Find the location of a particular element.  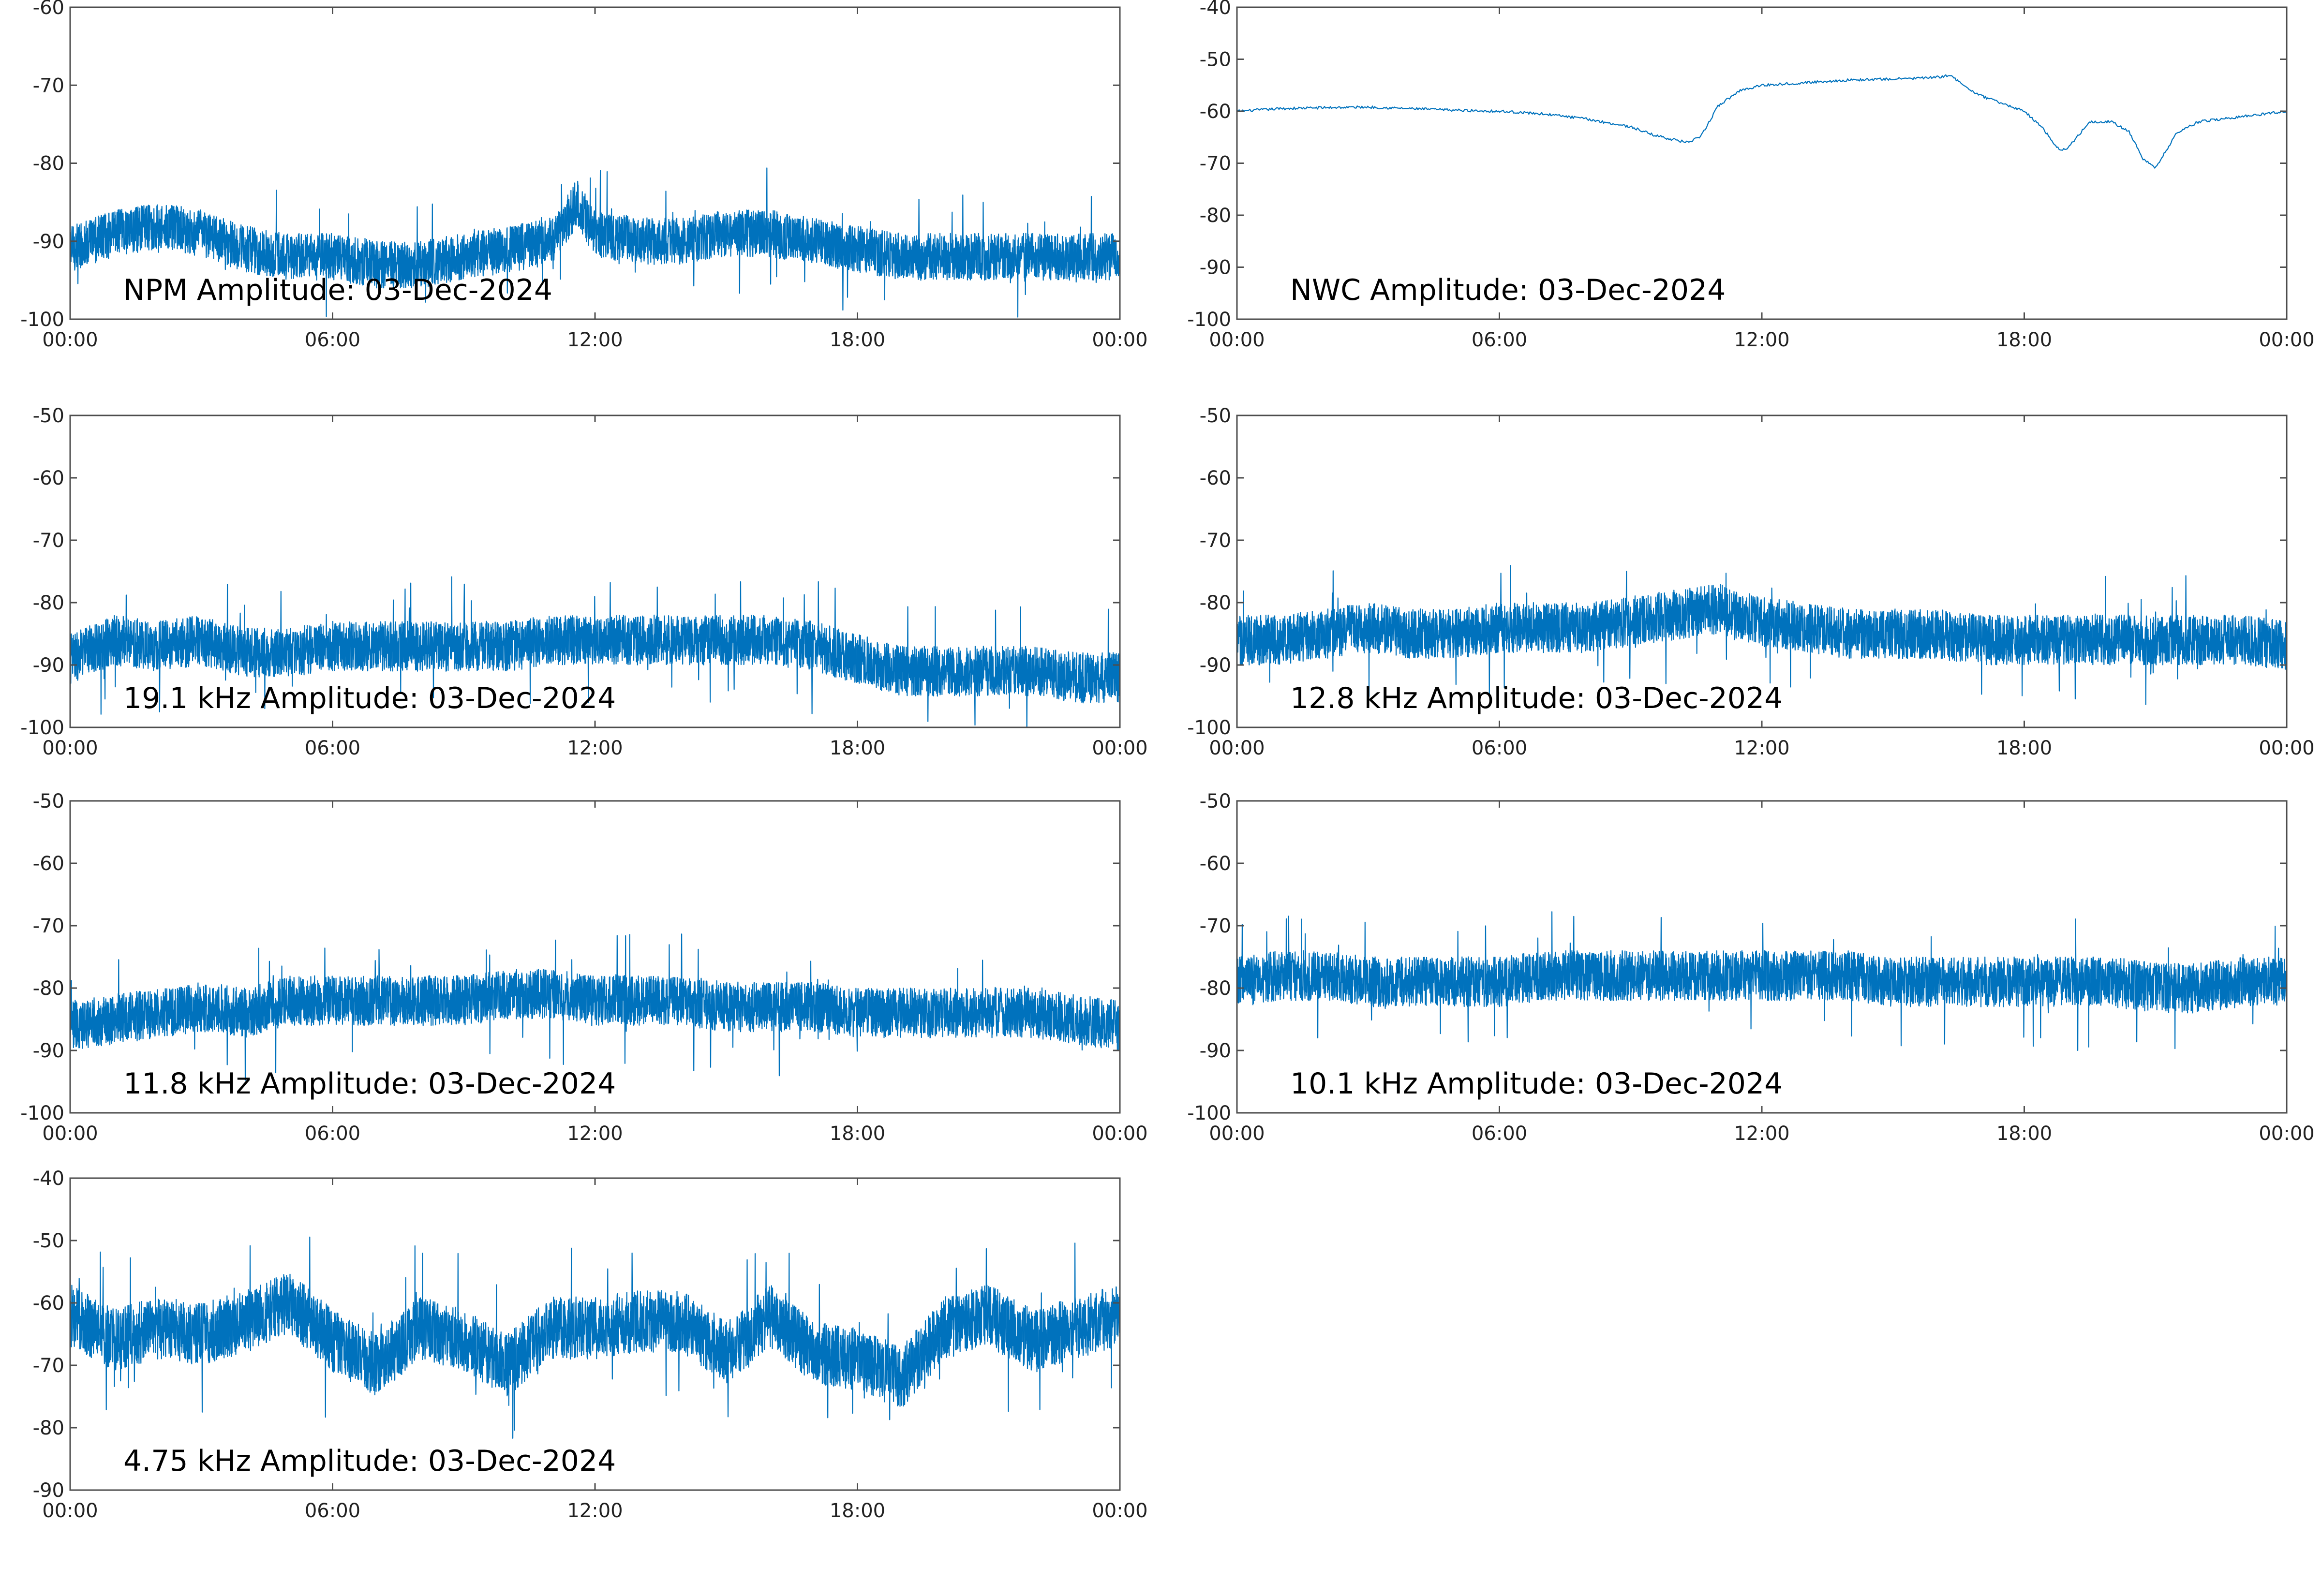

chart-title: 12.8 kHz Amplitude: 03-Dec-2024 is located at coordinates (1536, 698).